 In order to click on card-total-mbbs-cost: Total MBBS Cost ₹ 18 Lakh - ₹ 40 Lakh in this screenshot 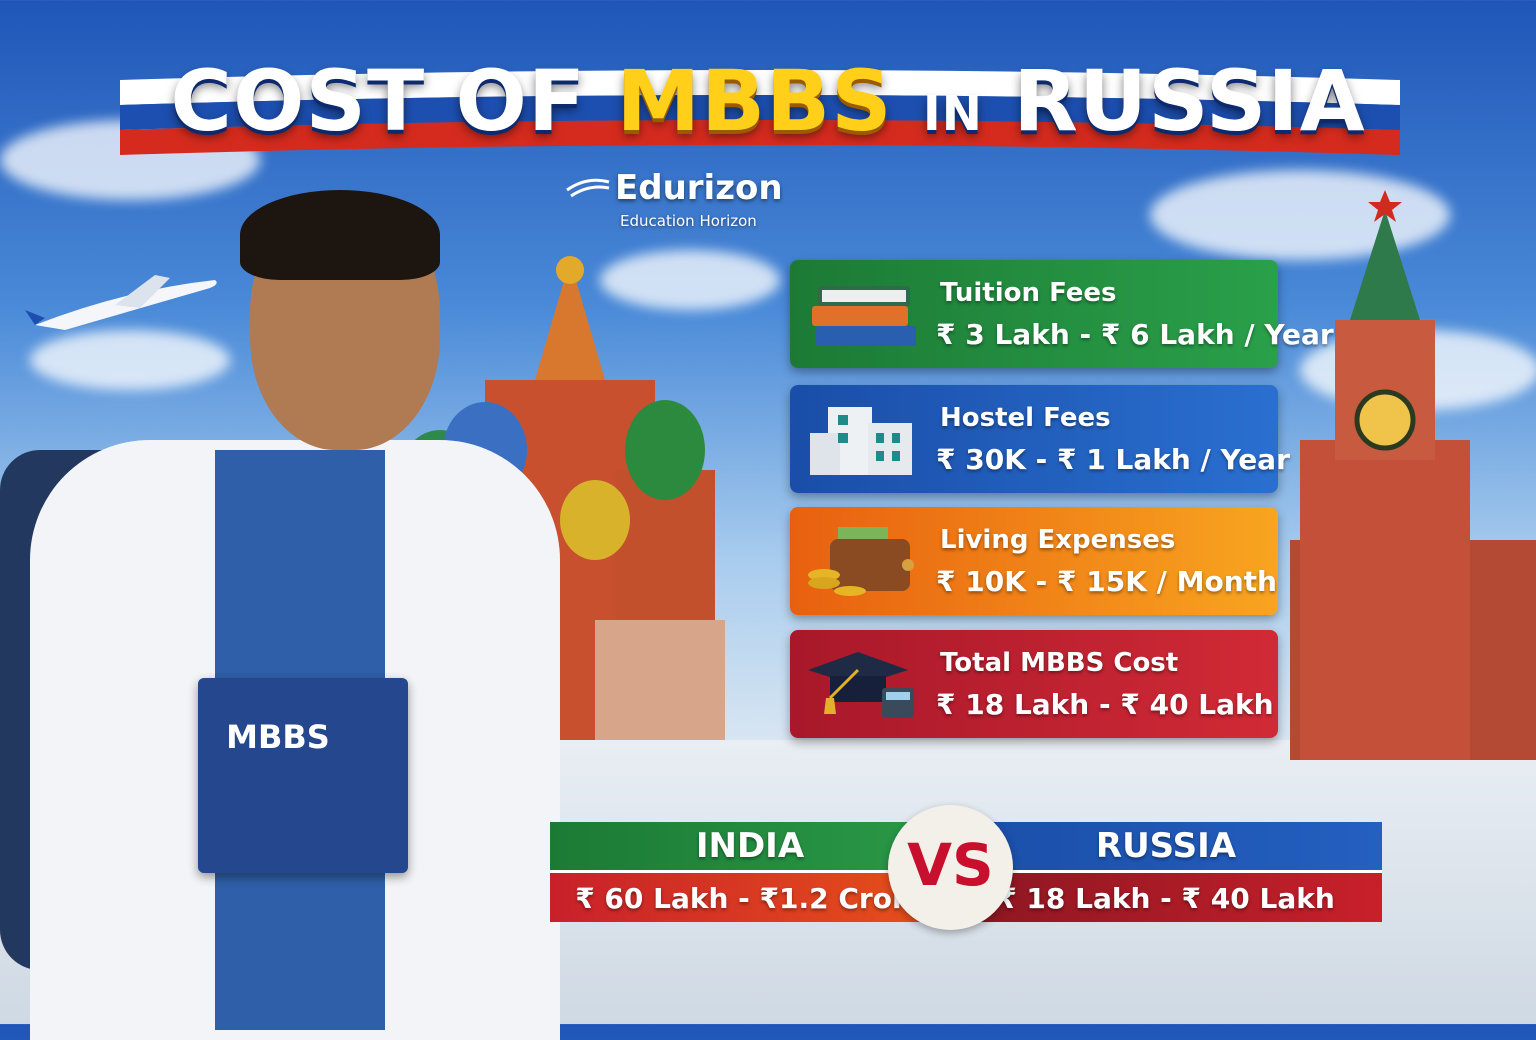, I will do `click(1034, 684)`.